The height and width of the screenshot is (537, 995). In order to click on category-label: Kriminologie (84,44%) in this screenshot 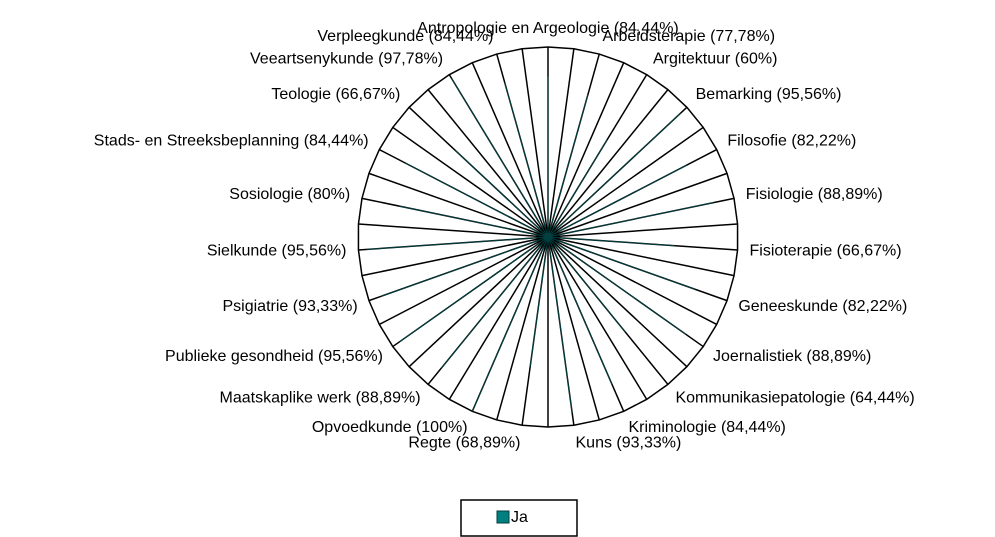, I will do `click(706, 427)`.